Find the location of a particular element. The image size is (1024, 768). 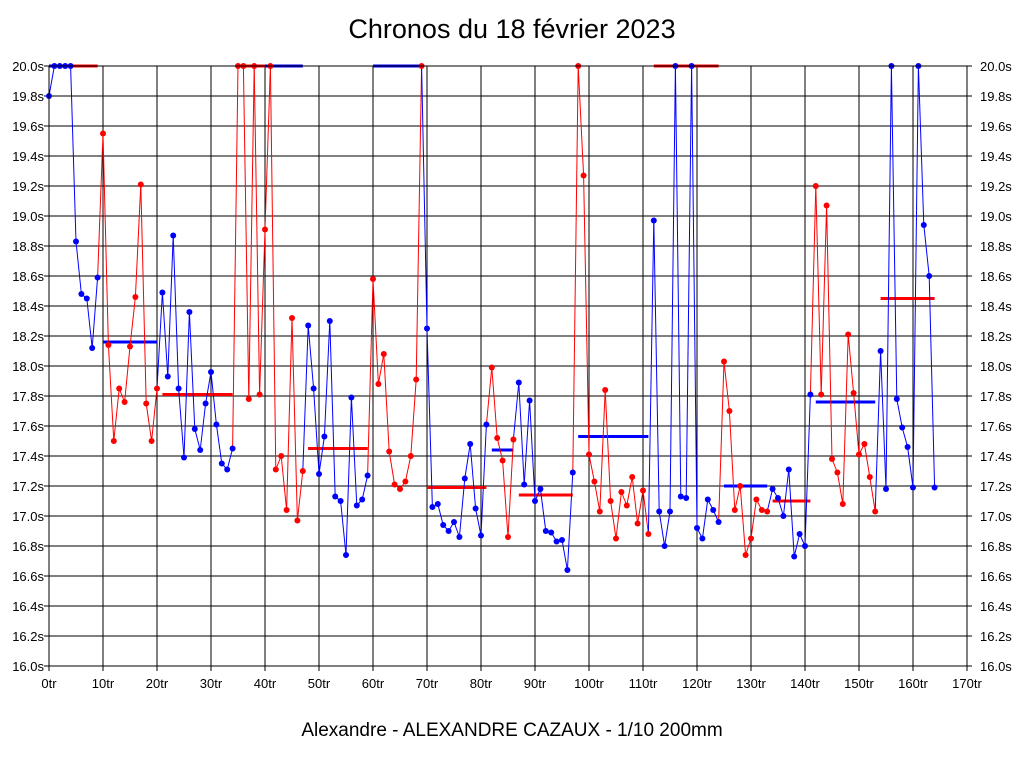

y-tick-label-left: 17.2s is located at coordinates (28, 486).